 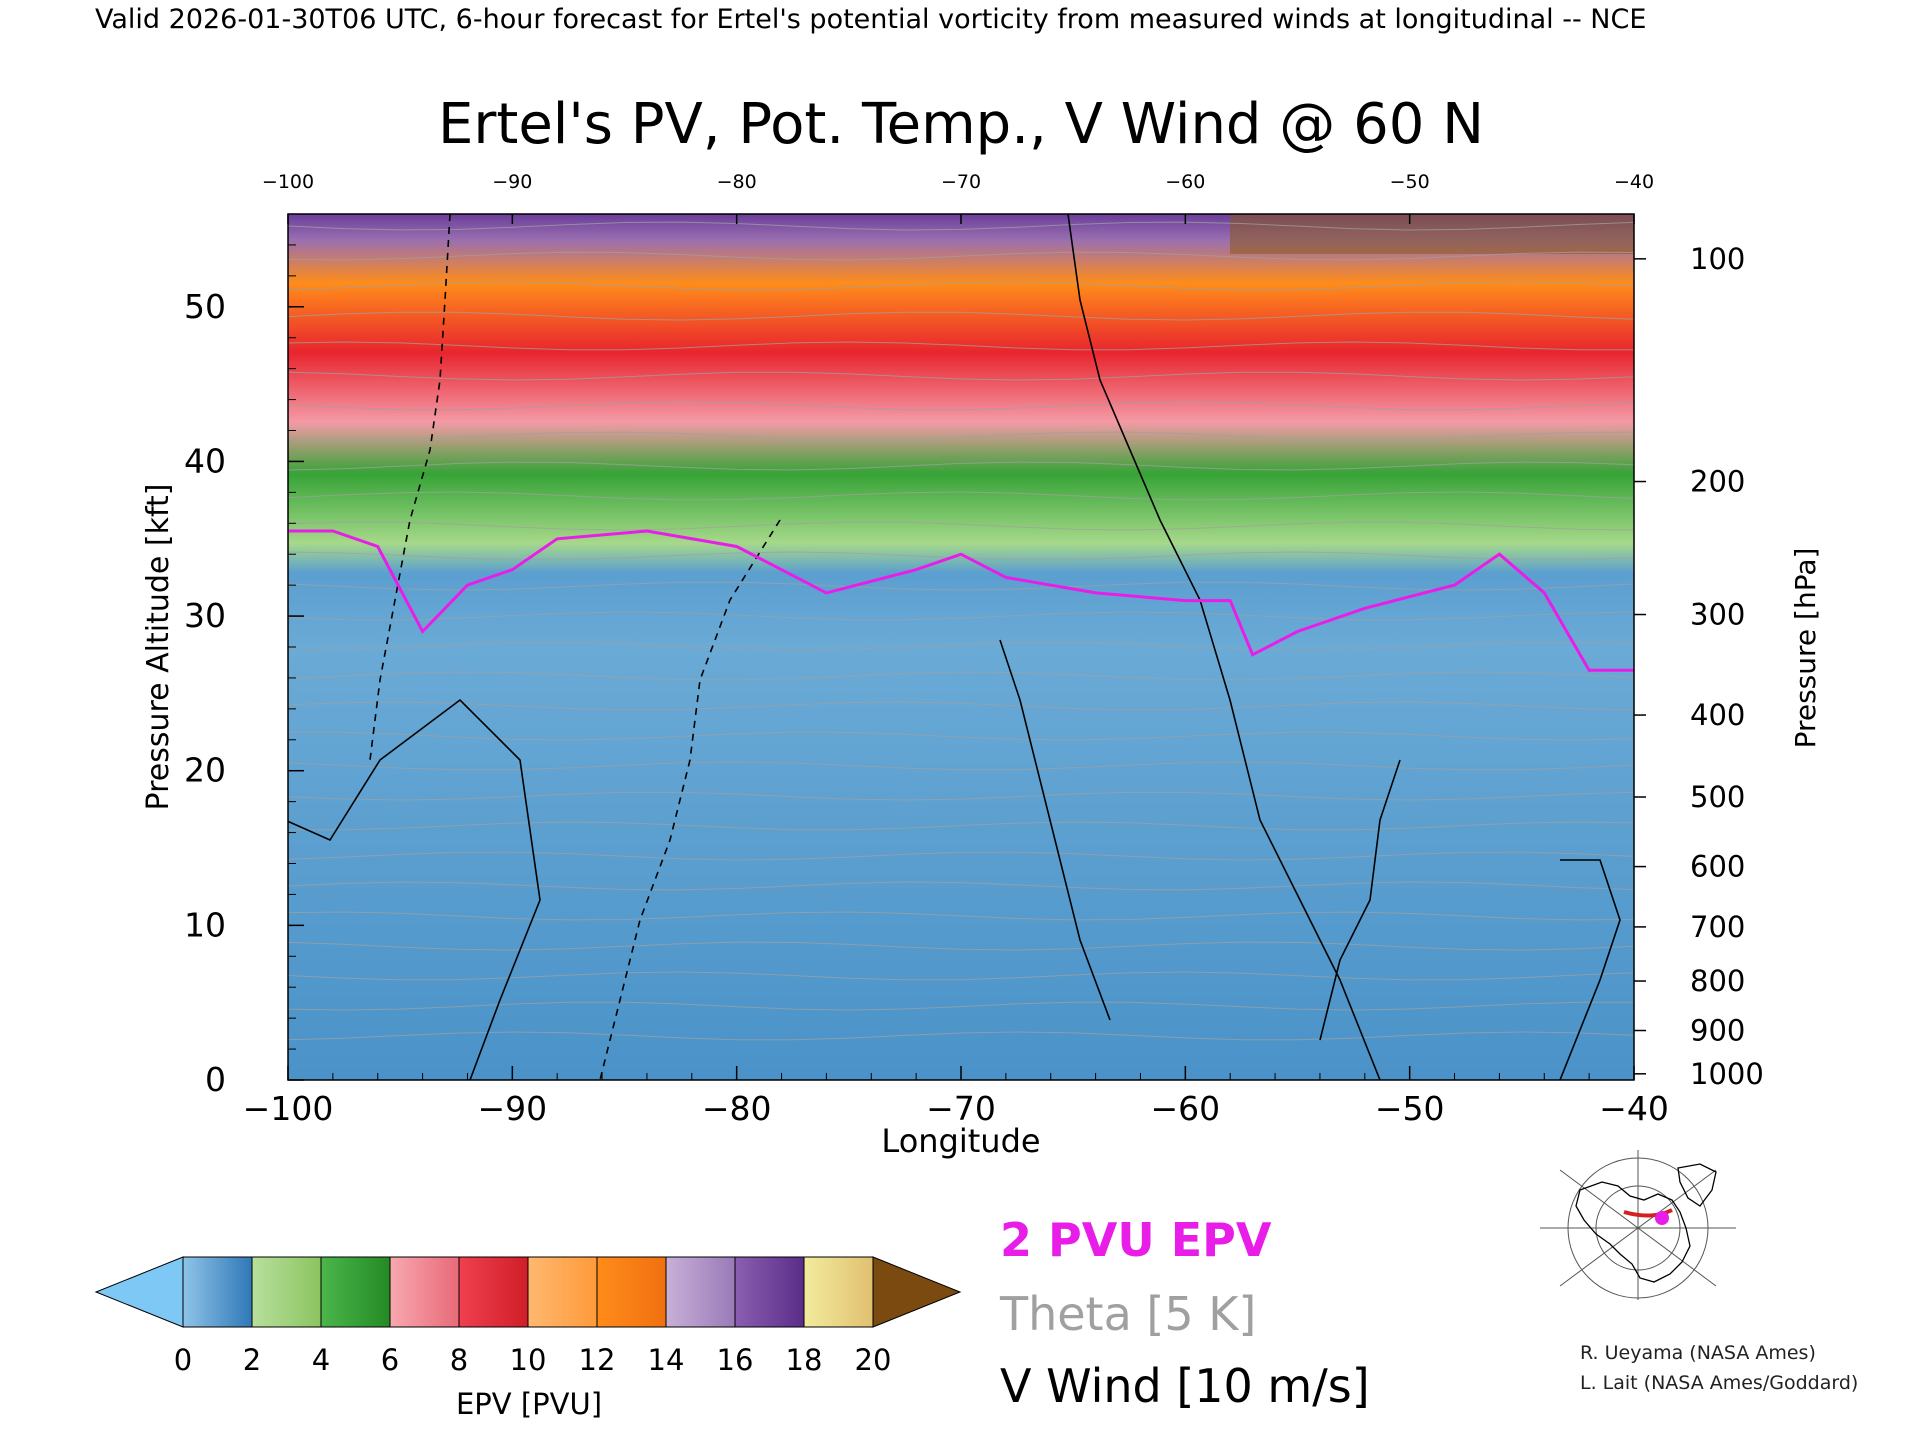 What do you see at coordinates (1634, 182) in the screenshot?
I see `top-x-tick-label: −40` at bounding box center [1634, 182].